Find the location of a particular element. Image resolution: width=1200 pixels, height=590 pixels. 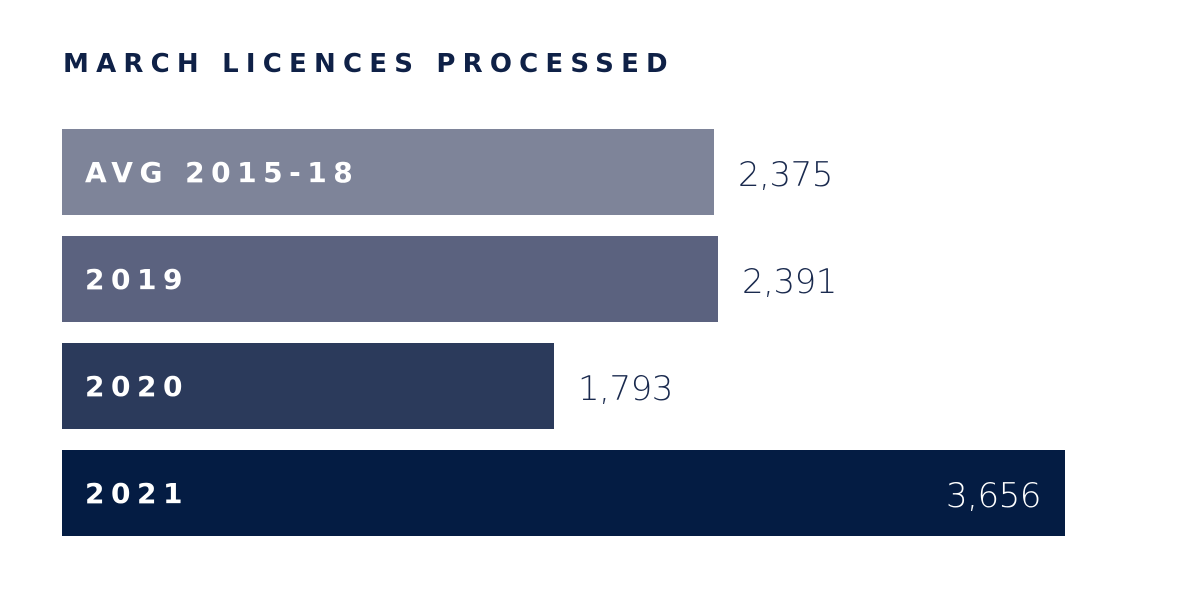

value-label: 1,793 is located at coordinates (625, 389).